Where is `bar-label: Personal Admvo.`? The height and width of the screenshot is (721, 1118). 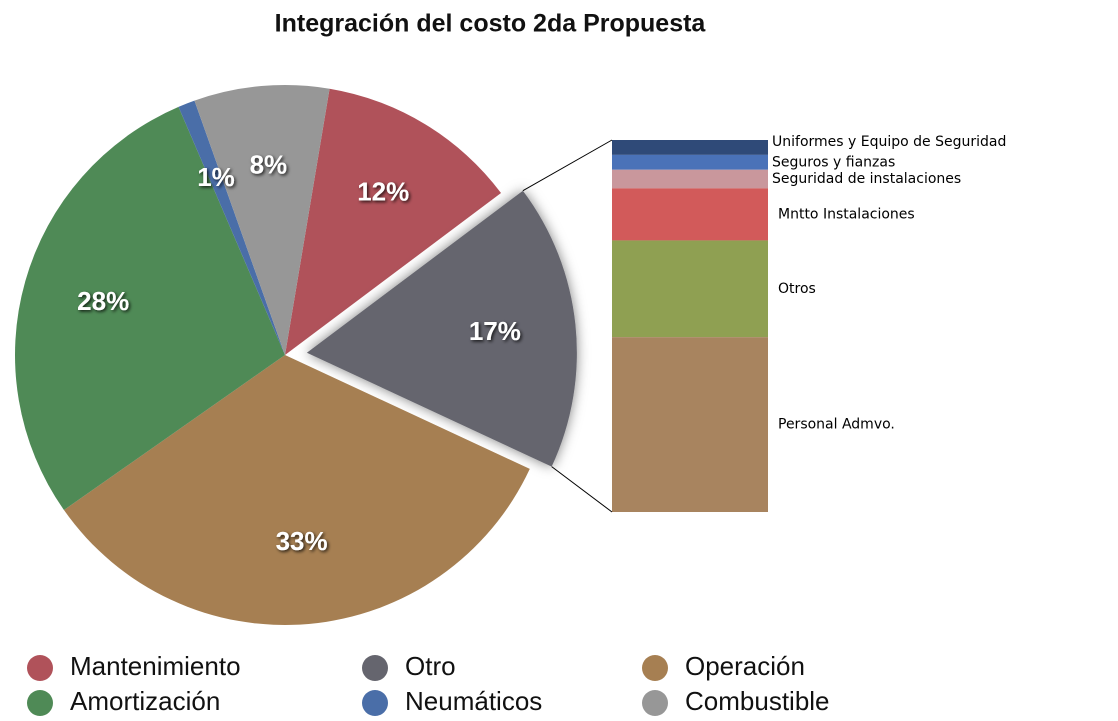 bar-label: Personal Admvo. is located at coordinates (836, 425).